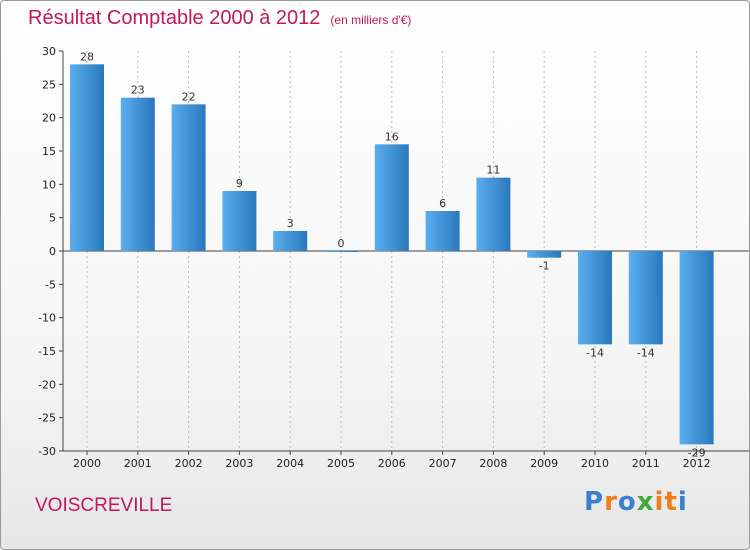  I want to click on city-name: VOISCREVILLE, so click(104, 505).